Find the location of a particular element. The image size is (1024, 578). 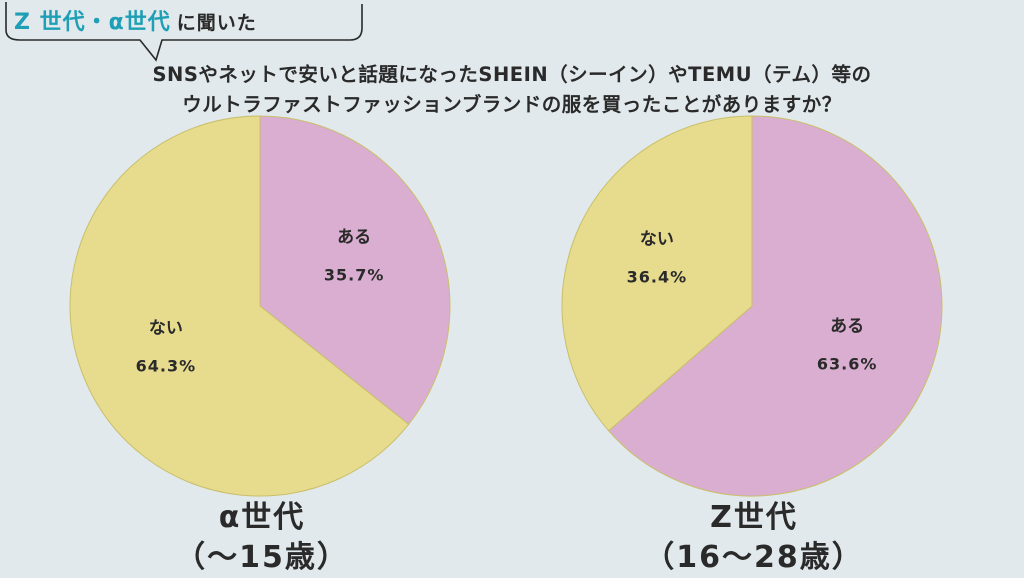

header-tag-accent: Z 世代・α世代 is located at coordinates (92, 22).